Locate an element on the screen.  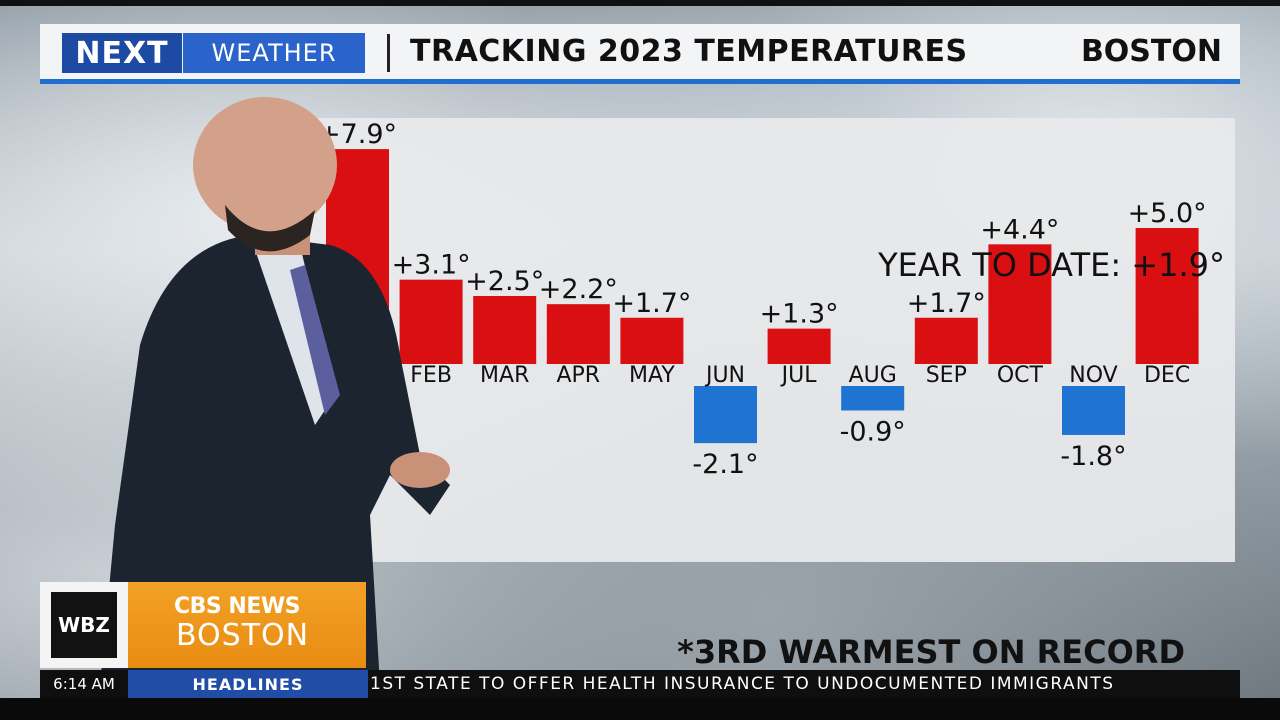
network-name: CBS NEWS is located at coordinates (237, 606).